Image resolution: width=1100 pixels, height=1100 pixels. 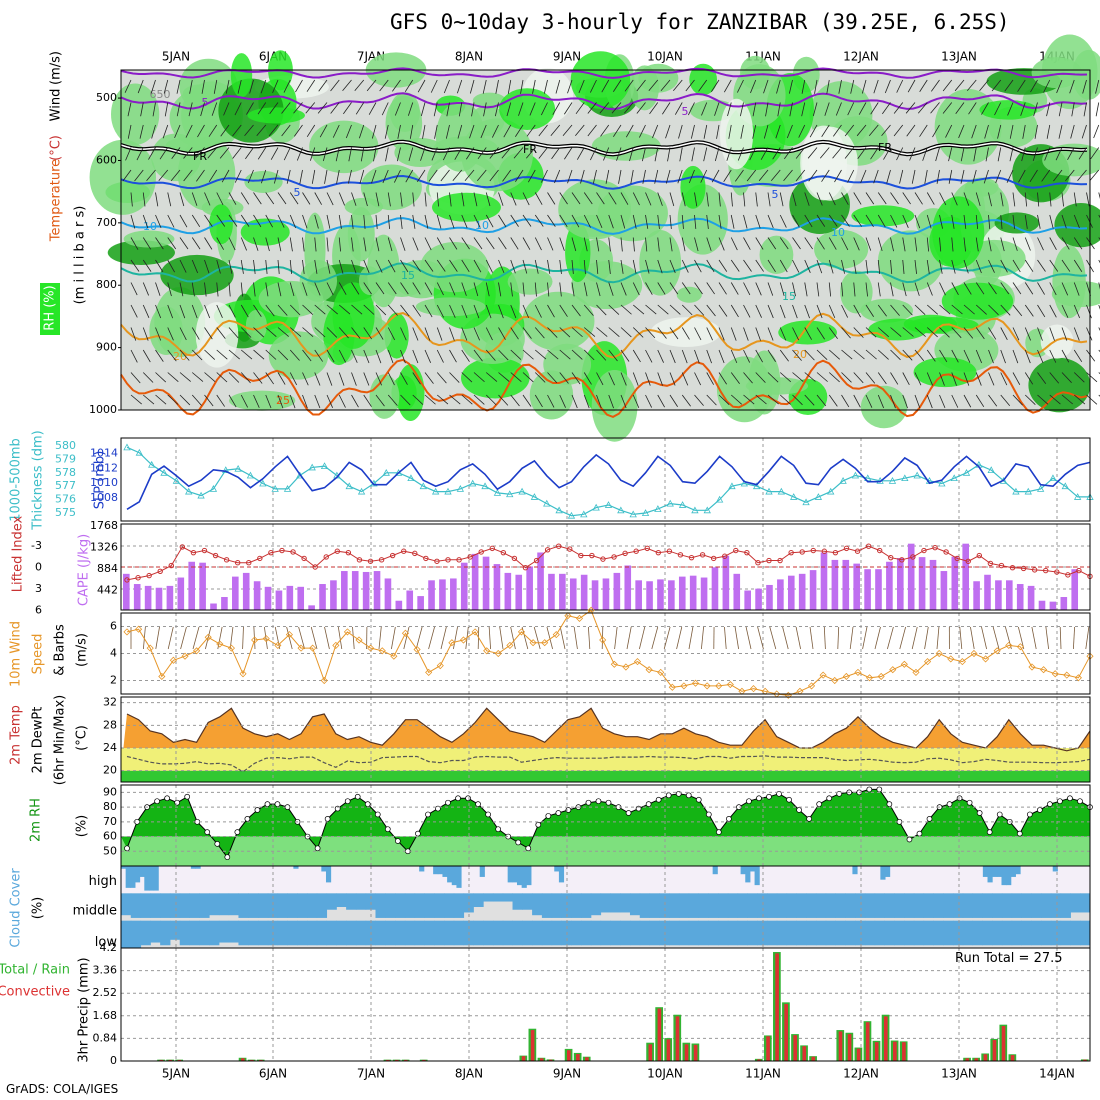 I want to click on rh2m-tick-label: 60, so click(x=110, y=836).